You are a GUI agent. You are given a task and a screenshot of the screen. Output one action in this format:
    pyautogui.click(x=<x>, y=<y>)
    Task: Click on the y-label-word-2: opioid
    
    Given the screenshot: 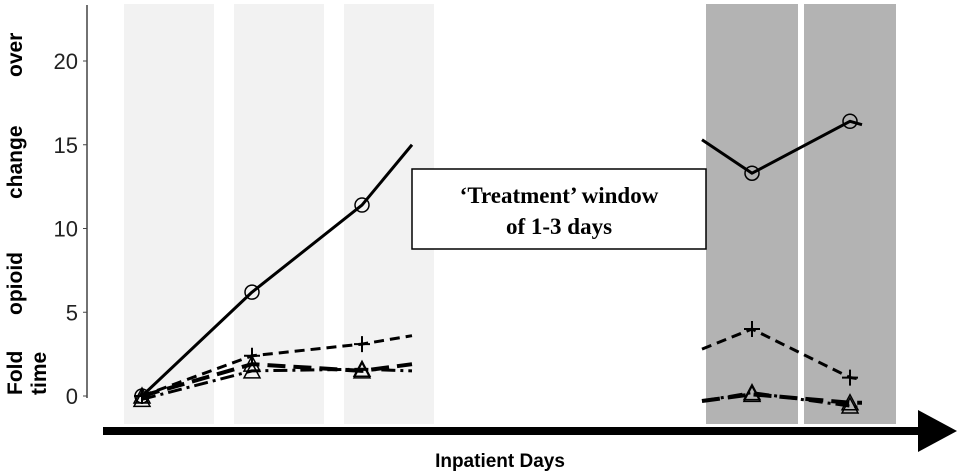 What is the action you would take?
    pyautogui.click(x=15, y=283)
    